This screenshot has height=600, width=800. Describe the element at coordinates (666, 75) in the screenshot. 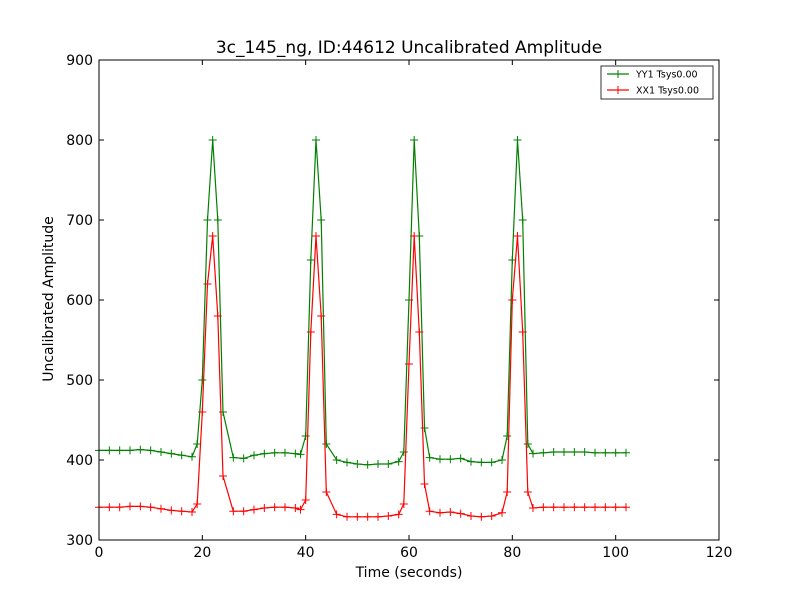

I see `legend-label: YY1 Tsys0.00` at that location.